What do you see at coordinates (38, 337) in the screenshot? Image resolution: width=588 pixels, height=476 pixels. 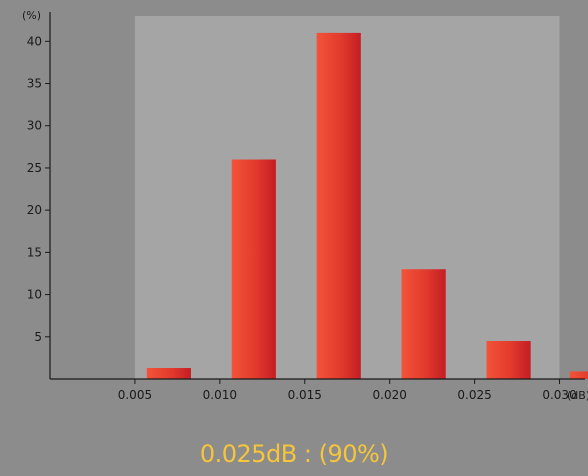 I see `y-tick-label: 5` at bounding box center [38, 337].